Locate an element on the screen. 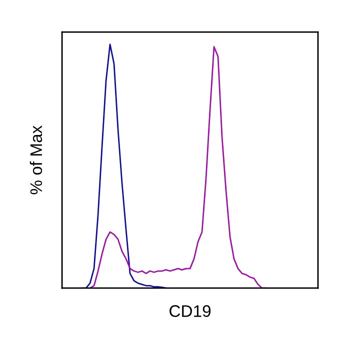 This screenshot has height=345, width=339. y-axis-title: % of Max is located at coordinates (36, 160).